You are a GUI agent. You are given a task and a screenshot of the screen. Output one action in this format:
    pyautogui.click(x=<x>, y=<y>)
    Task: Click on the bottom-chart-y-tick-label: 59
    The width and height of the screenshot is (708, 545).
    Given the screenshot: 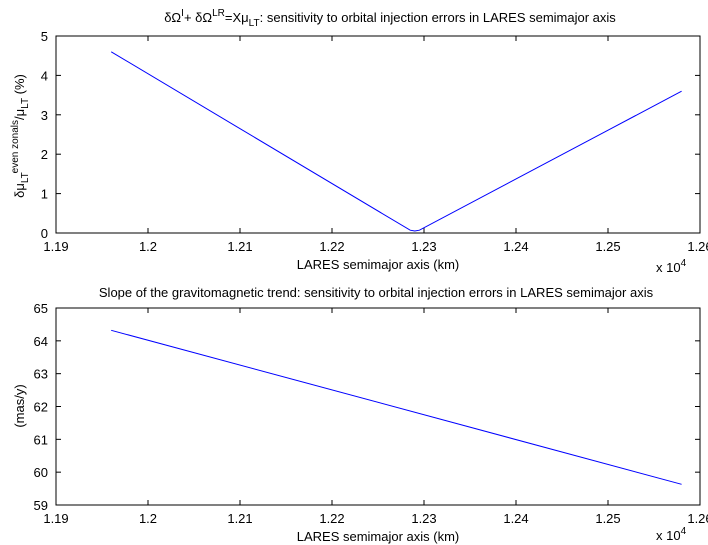 What is the action you would take?
    pyautogui.click(x=41, y=505)
    